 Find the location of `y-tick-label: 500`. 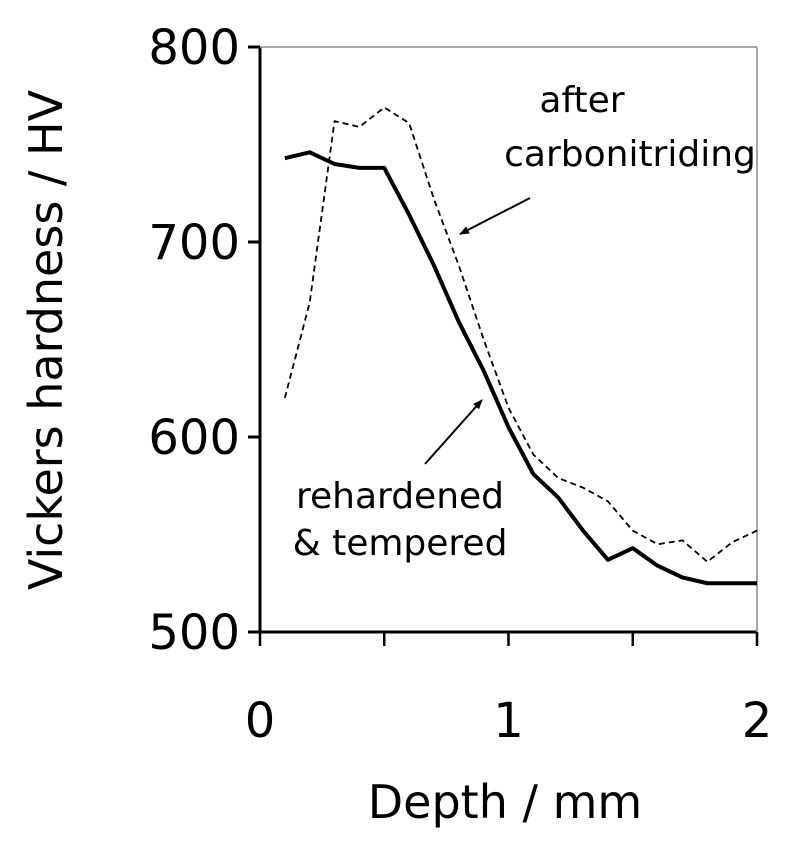

y-tick-label: 500 is located at coordinates (194, 633).